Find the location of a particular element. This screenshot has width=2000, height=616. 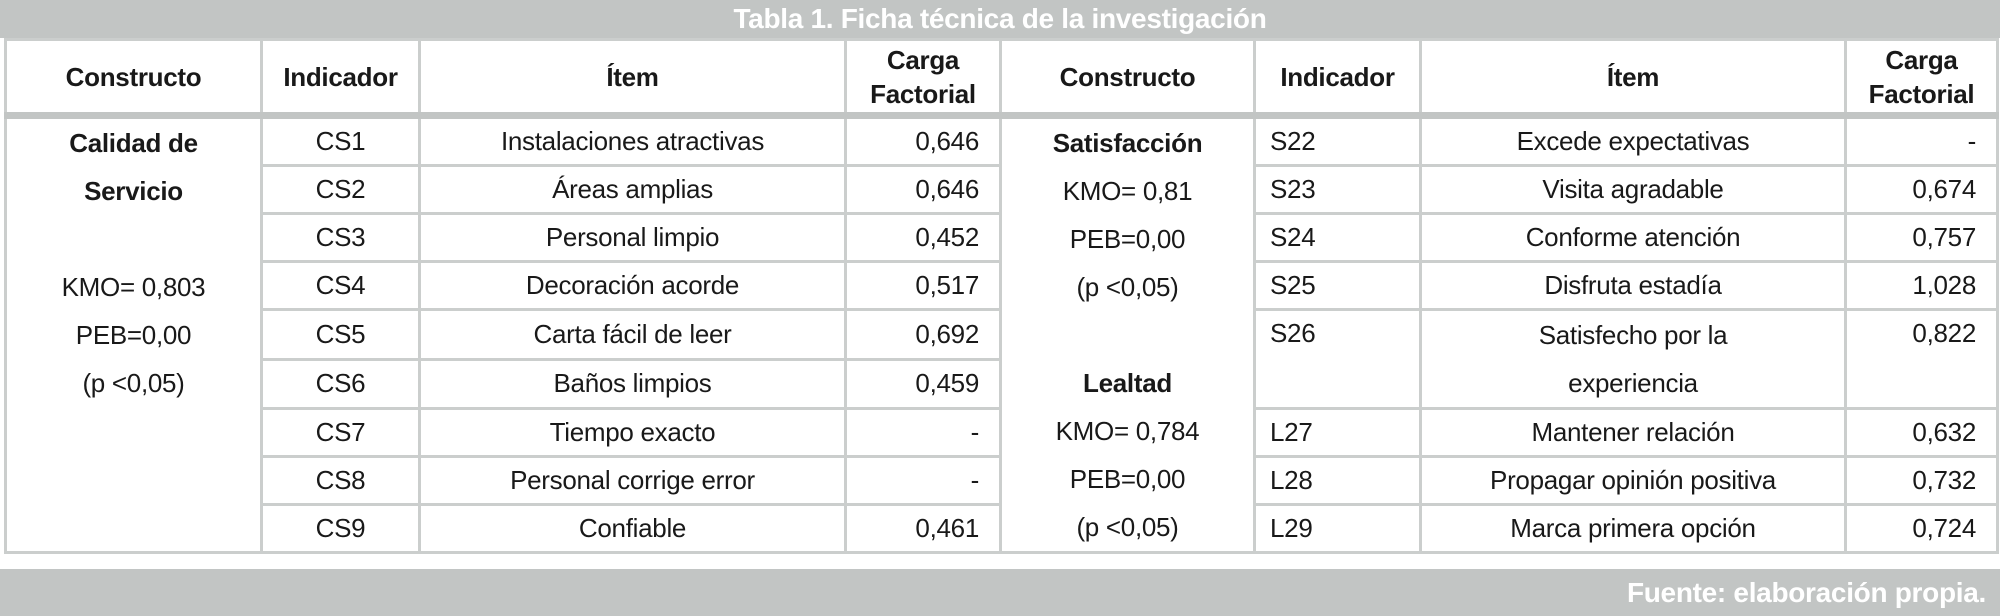

indicator-cell: S25 is located at coordinates (1337, 285).